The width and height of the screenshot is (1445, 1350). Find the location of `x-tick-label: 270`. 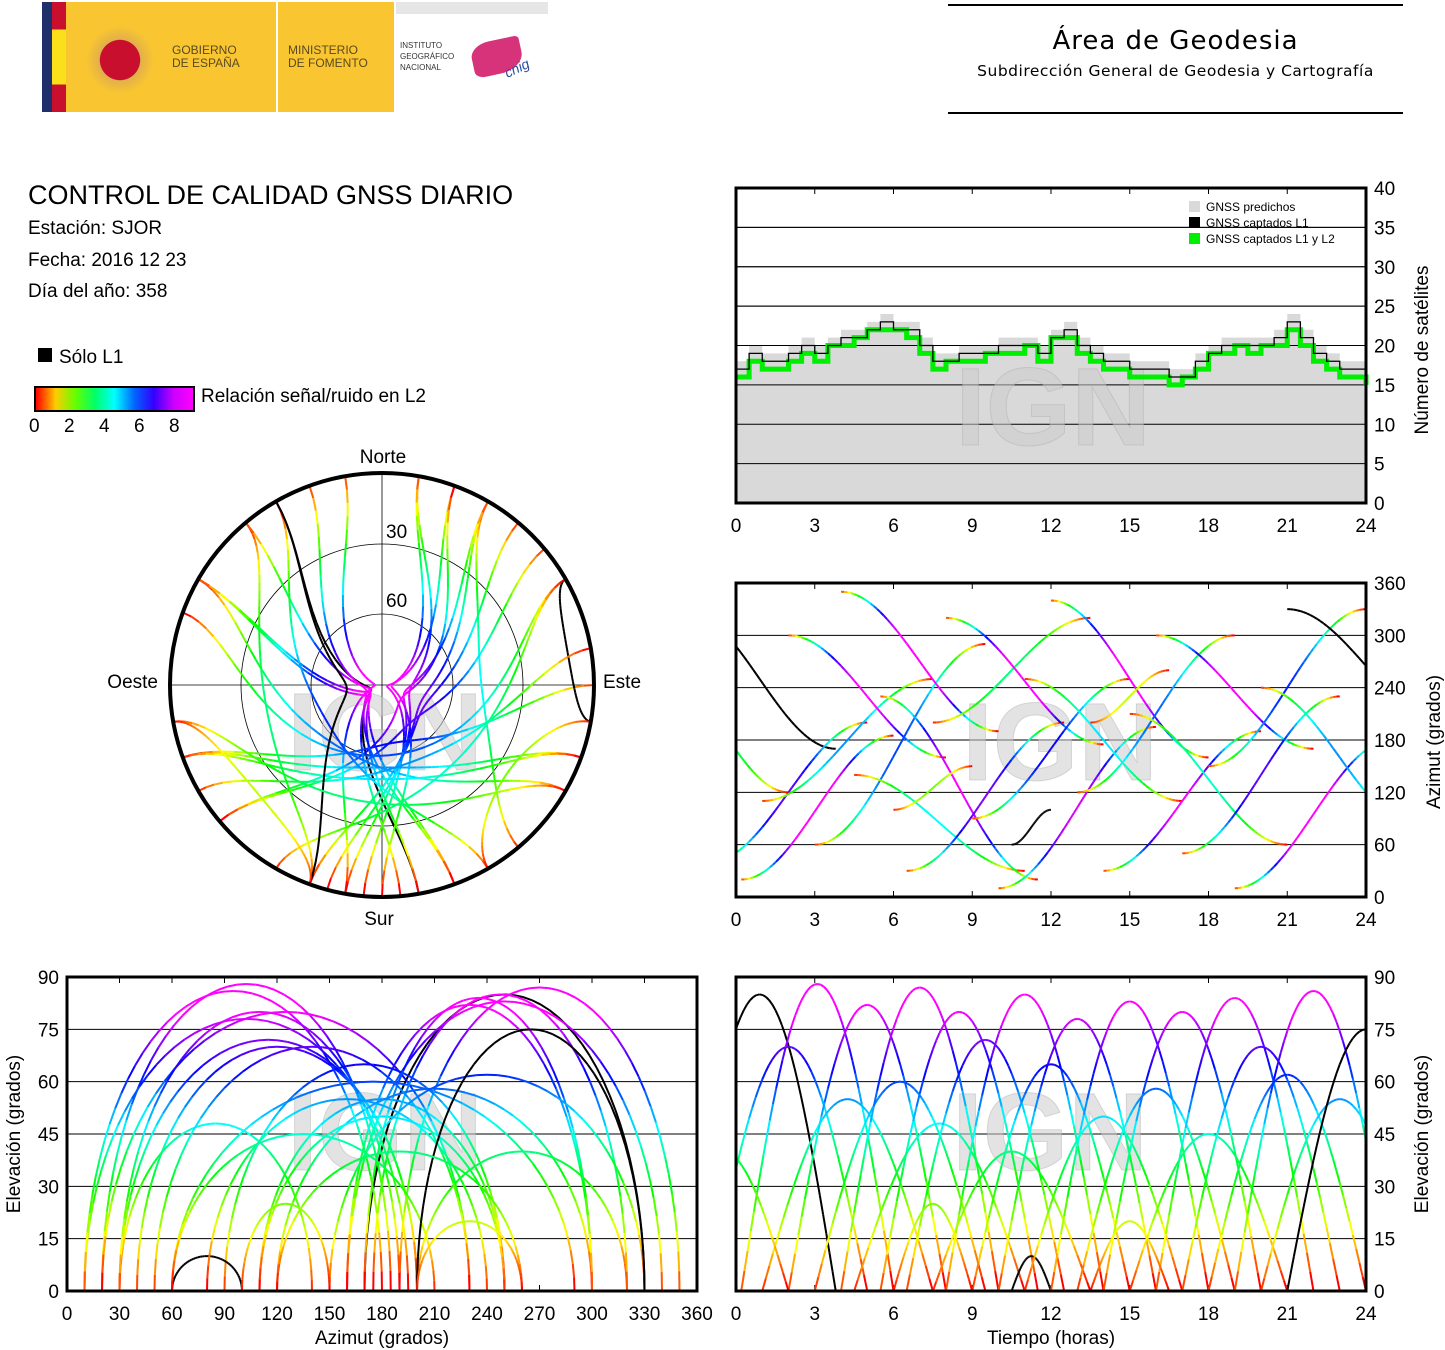

x-tick-label: 270 is located at coordinates (540, 1314).